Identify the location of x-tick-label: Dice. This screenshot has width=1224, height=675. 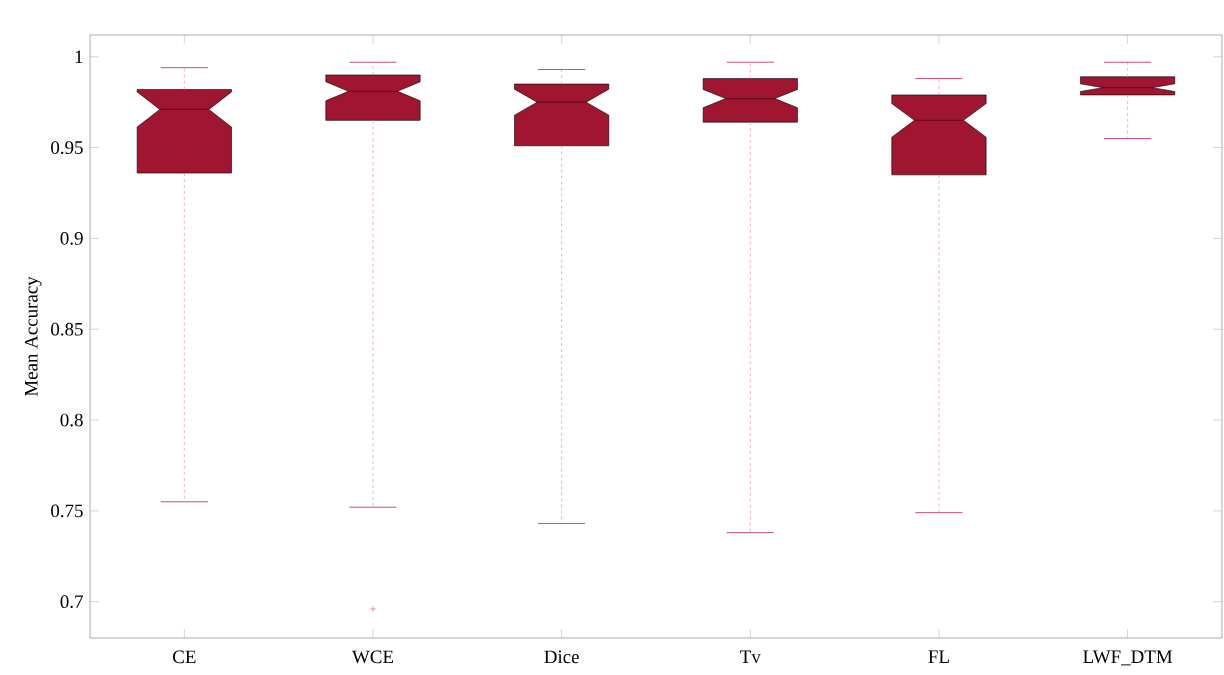
(561, 657).